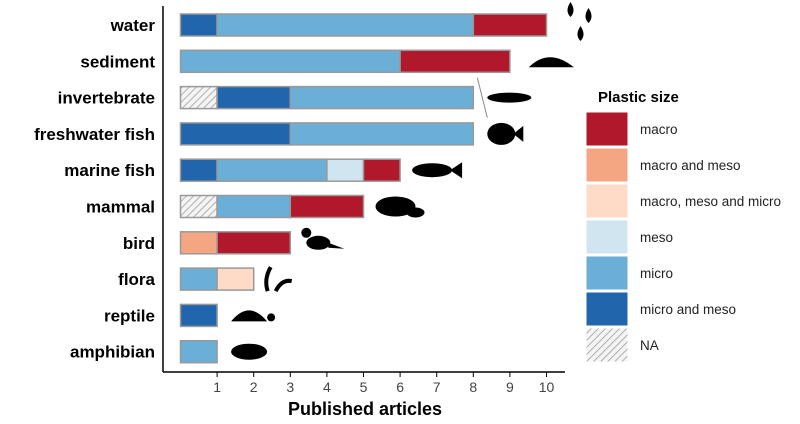 The width and height of the screenshot is (800, 424). Describe the element at coordinates (109, 170) in the screenshot. I see `category-label: marine fish` at that location.